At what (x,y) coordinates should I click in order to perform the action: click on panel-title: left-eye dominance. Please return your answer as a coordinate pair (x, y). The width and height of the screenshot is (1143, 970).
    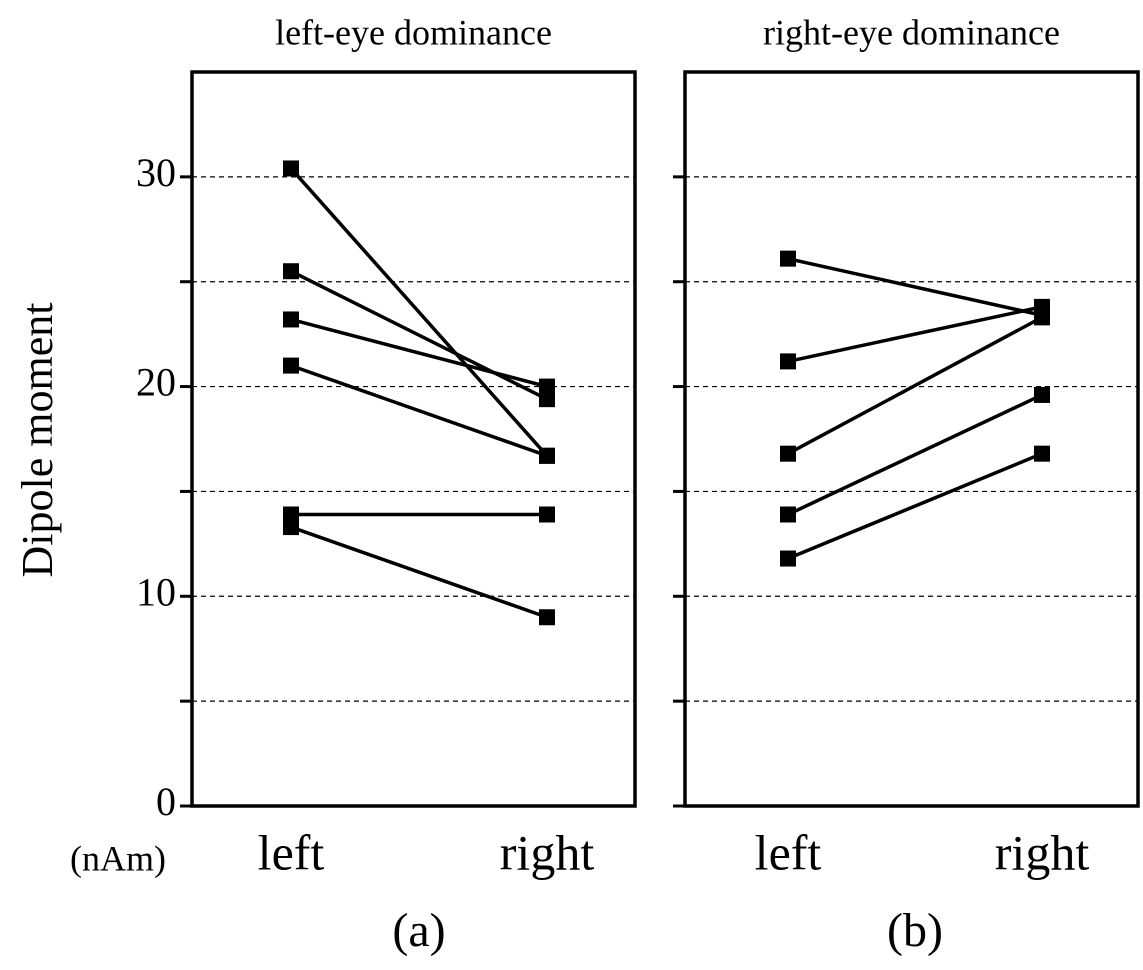
    Looking at the image, I should click on (413, 32).